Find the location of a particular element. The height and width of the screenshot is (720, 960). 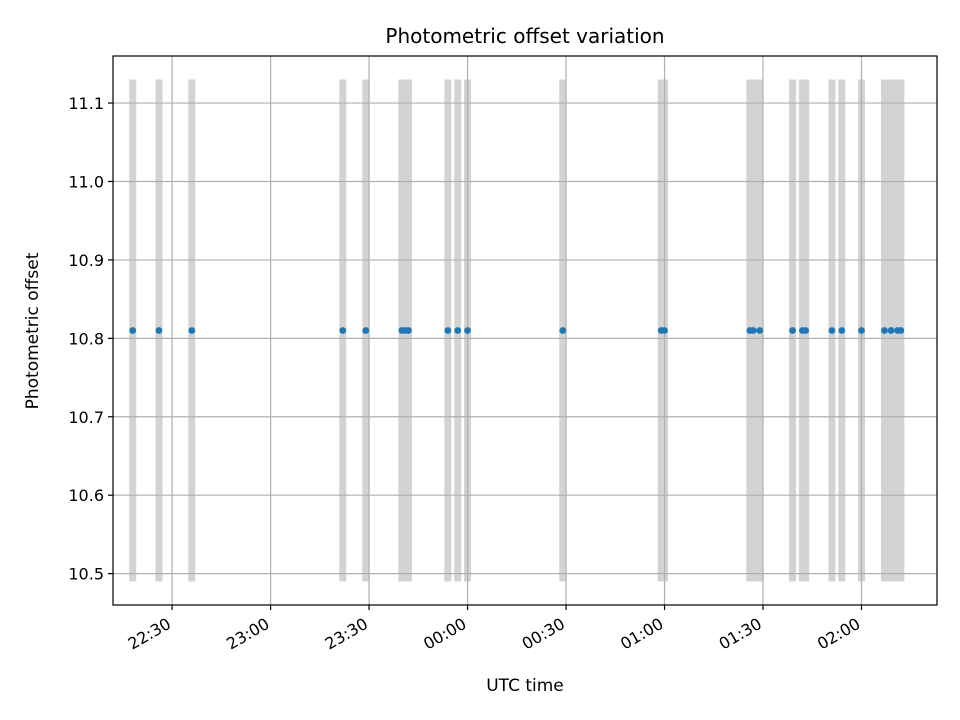

x-tick-label: 00:00 is located at coordinates (444, 634).